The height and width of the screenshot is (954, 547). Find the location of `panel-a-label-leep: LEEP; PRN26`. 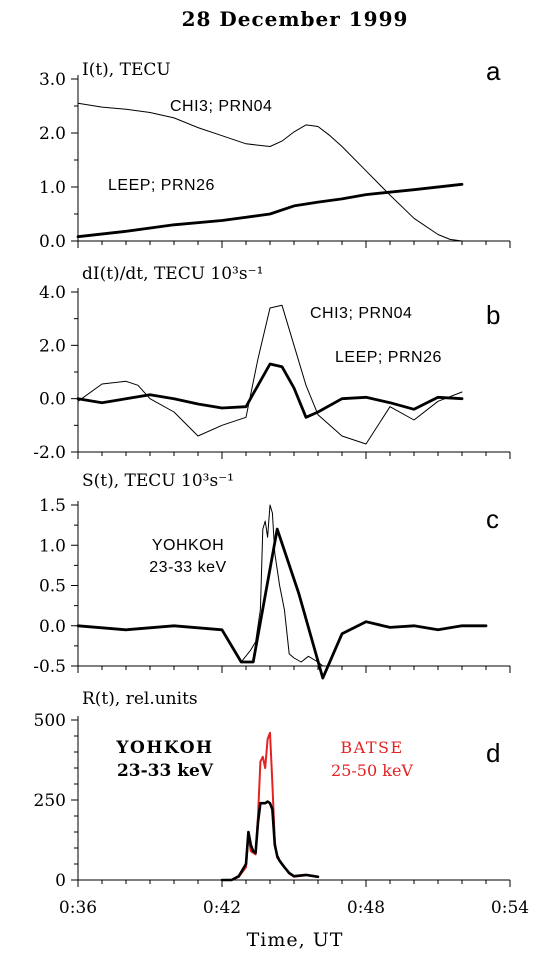

panel-a-label-leep: LEEP; PRN26 is located at coordinates (161, 185).